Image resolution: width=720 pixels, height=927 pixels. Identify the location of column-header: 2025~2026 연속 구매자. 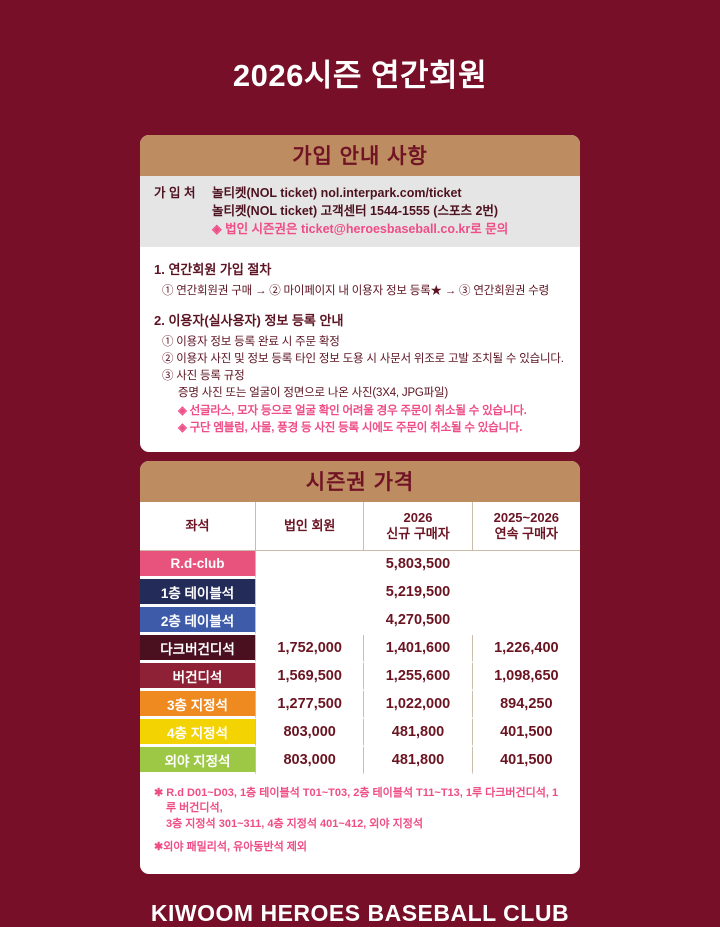
(525, 526).